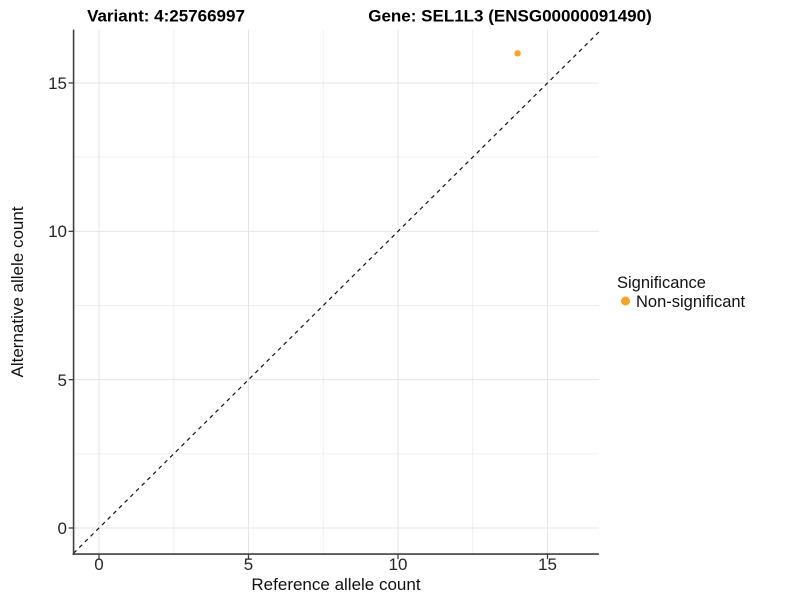  I want to click on y-tick-label-10: 10, so click(57, 231).